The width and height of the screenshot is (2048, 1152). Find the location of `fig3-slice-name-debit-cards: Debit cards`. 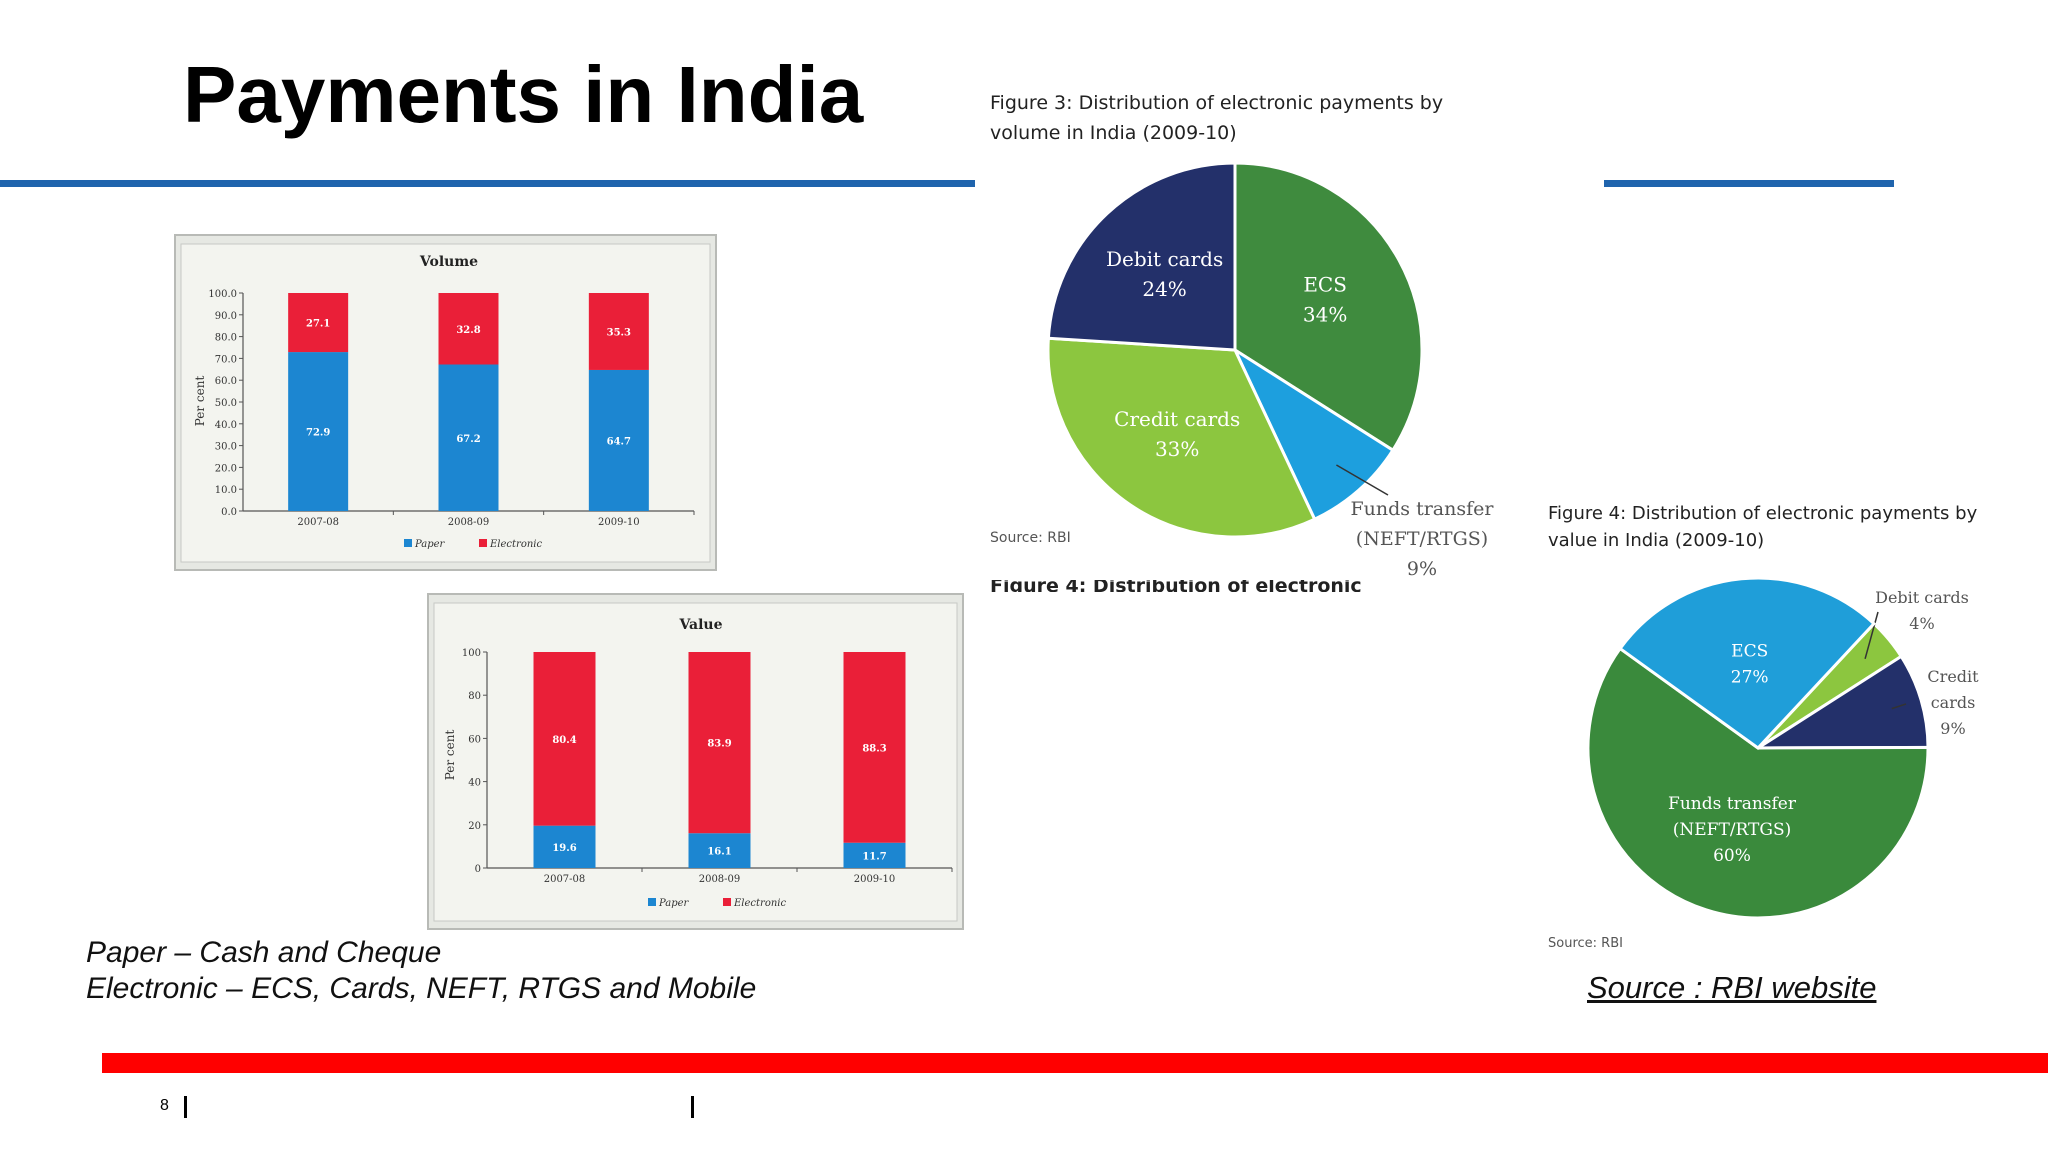

fig3-slice-name-debit-cards: Debit cards is located at coordinates (1164, 259).